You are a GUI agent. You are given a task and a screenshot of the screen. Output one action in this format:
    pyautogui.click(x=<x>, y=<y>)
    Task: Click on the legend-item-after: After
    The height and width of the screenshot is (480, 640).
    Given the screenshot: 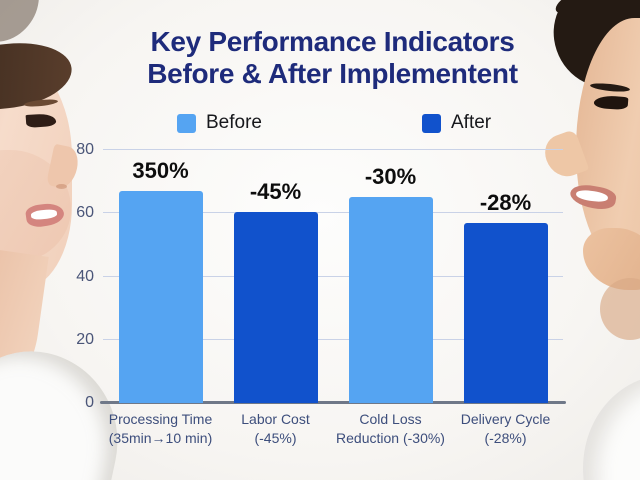 What is the action you would take?
    pyautogui.click(x=456, y=123)
    